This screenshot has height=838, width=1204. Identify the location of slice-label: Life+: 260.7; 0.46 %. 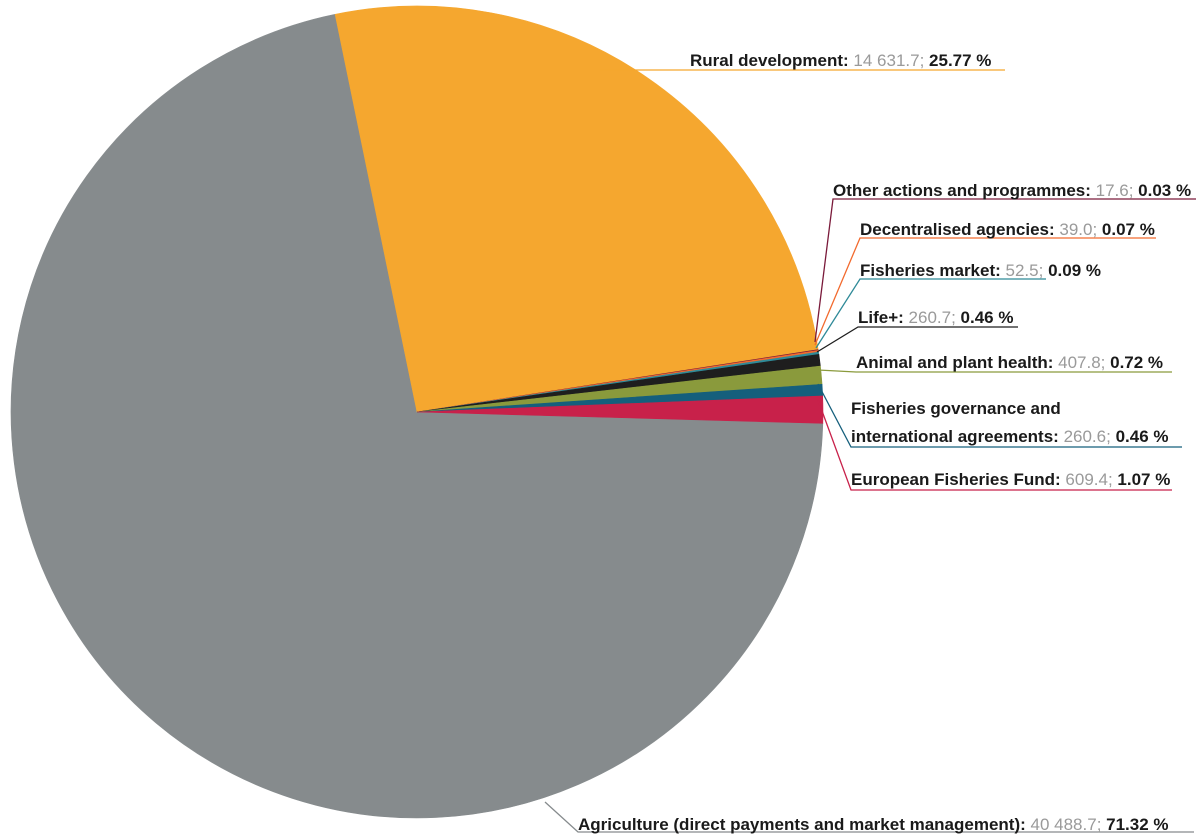
(935, 317).